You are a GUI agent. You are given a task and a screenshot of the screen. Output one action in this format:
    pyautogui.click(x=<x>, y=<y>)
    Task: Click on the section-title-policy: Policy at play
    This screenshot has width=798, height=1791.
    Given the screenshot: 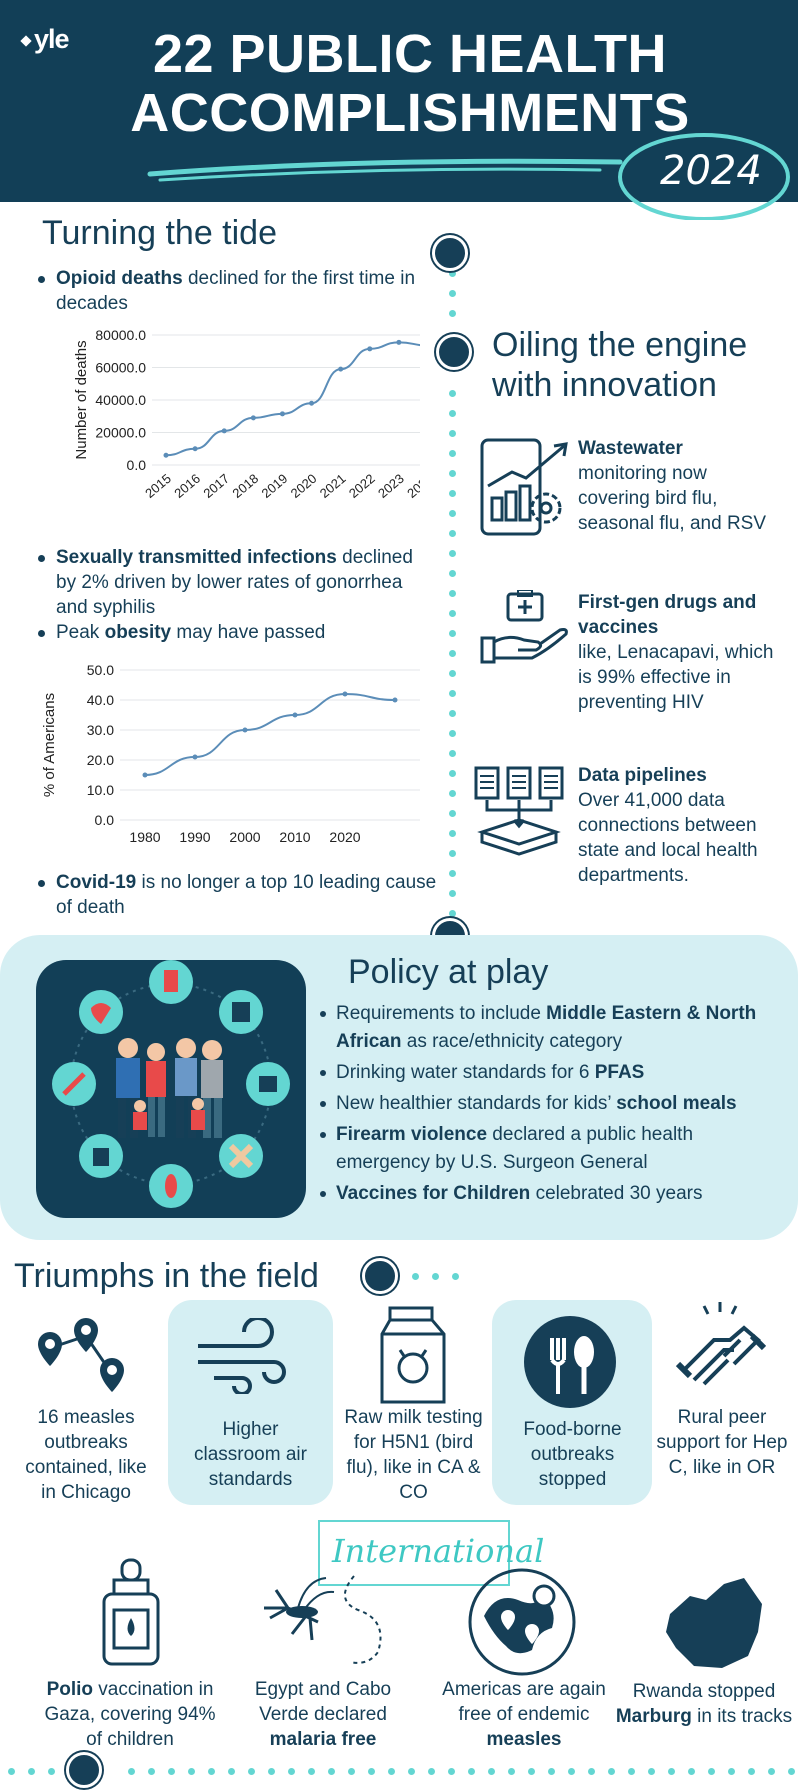 What is the action you would take?
    pyautogui.click(x=448, y=972)
    